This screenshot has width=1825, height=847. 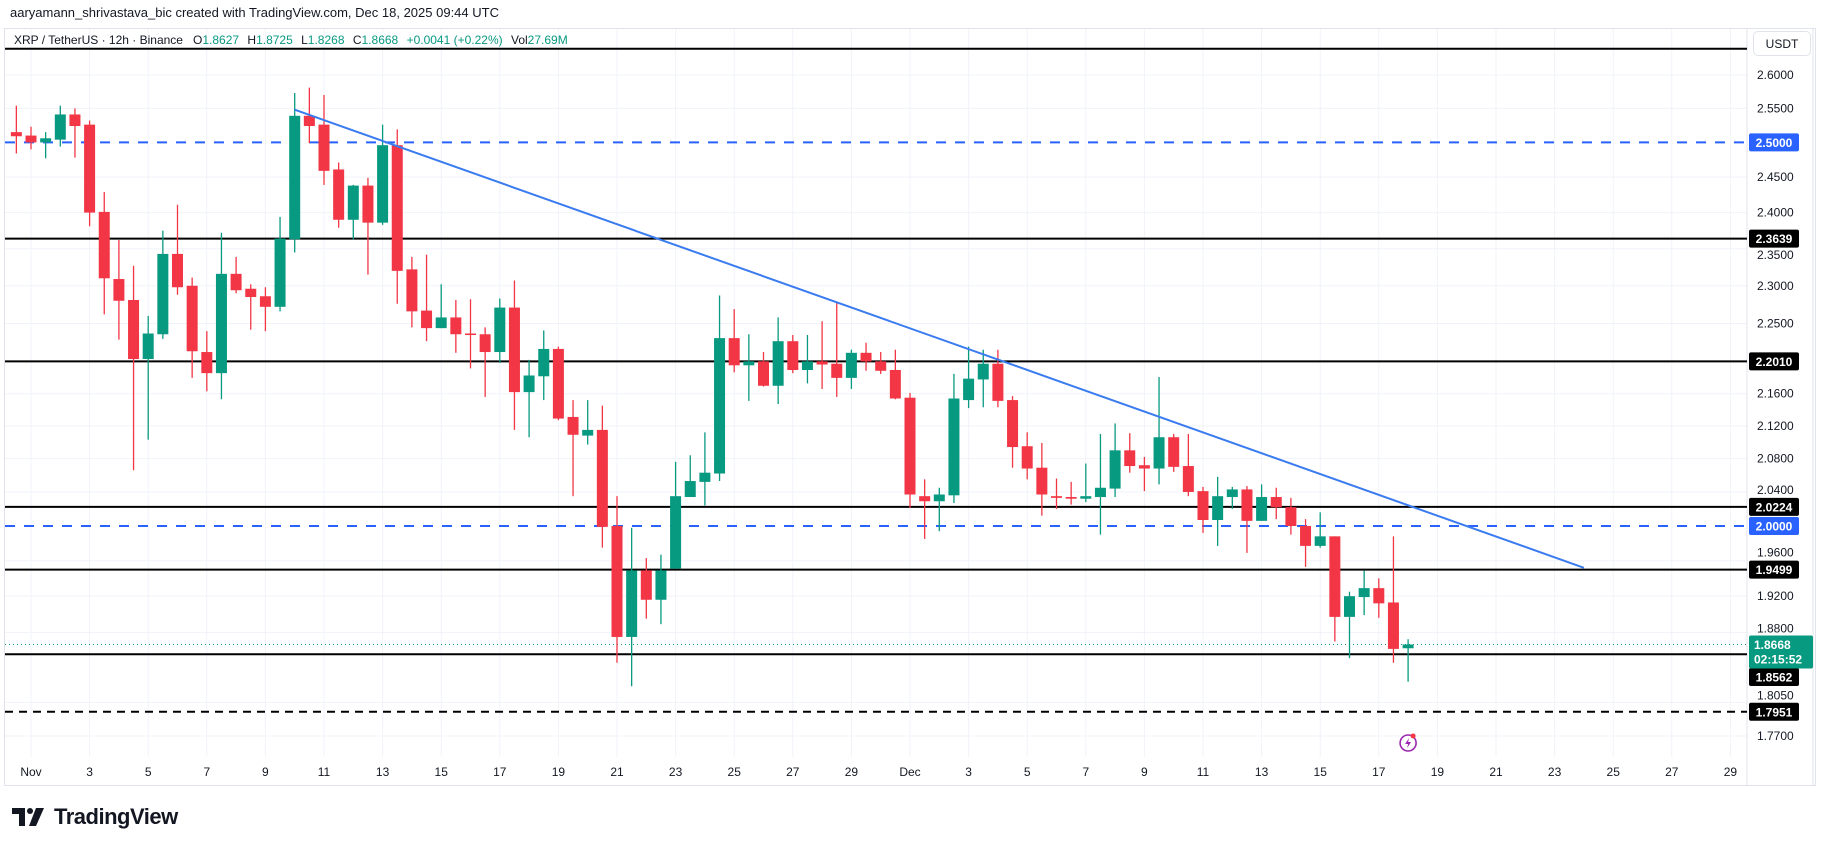 What do you see at coordinates (1408, 742) in the screenshot?
I see `lightning-event-icon` at bounding box center [1408, 742].